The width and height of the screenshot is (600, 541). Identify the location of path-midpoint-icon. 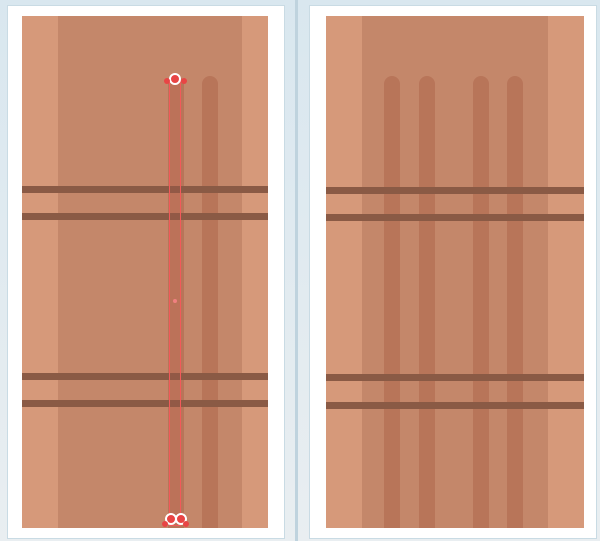
(175, 301).